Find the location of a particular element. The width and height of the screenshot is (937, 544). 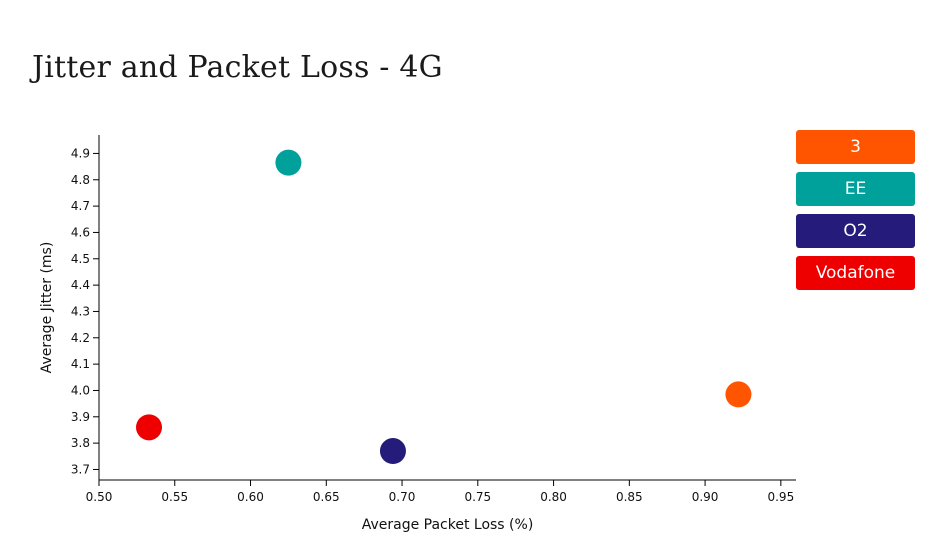

x-tick-label: 0.90 is located at coordinates (705, 497).